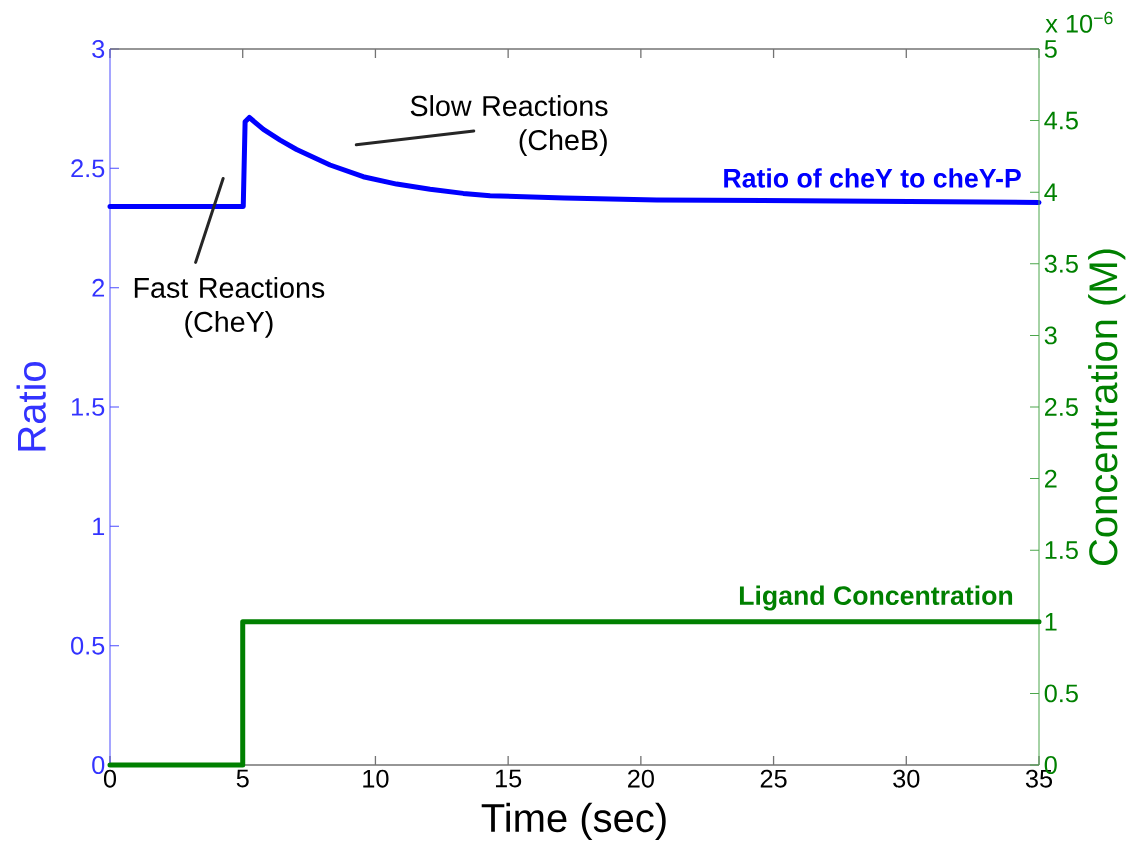 The width and height of the screenshot is (1136, 844). Describe the element at coordinates (88, 645) in the screenshot. I see `y-tick-label: 0.5` at that location.